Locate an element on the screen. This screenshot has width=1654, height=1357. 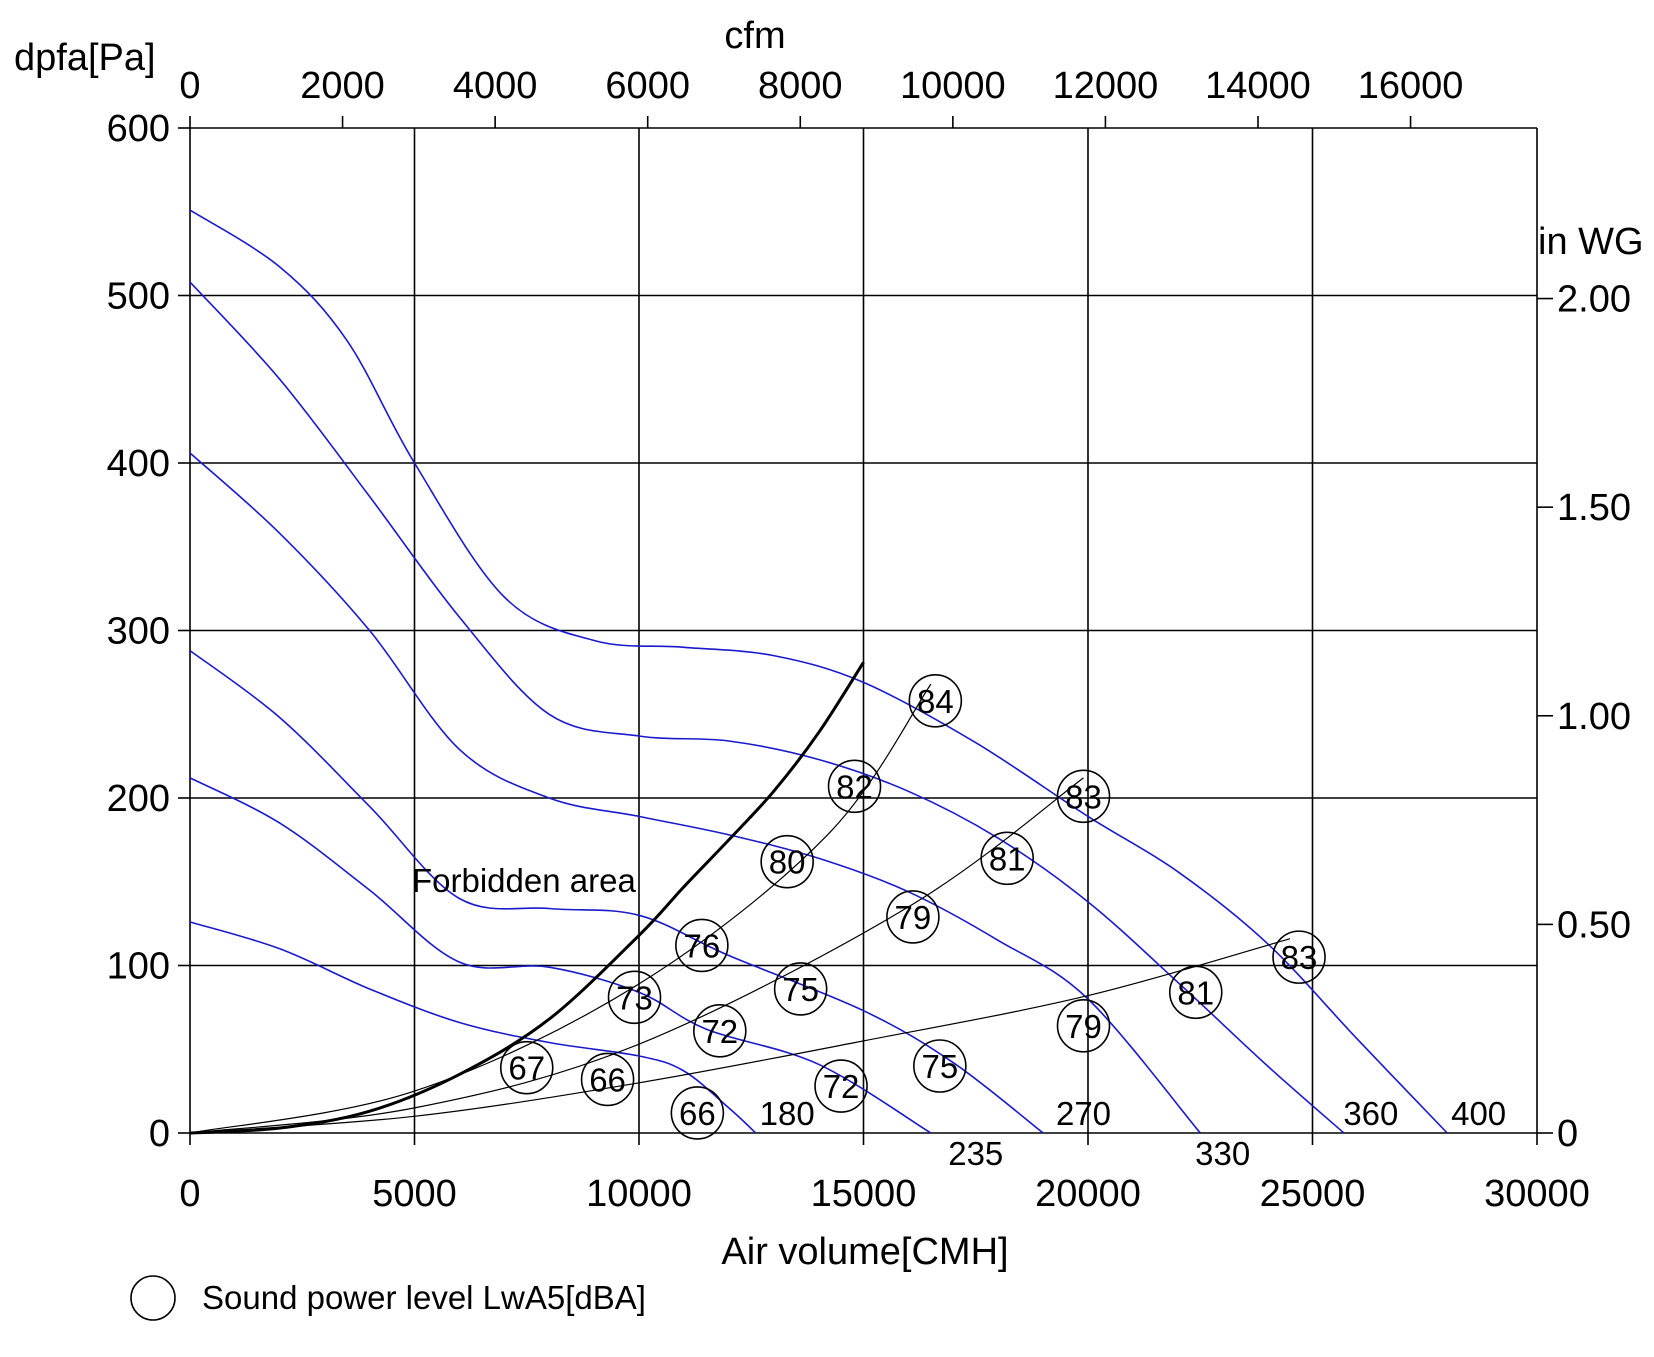
x-tick-label: 25000 is located at coordinates (1313, 1194).